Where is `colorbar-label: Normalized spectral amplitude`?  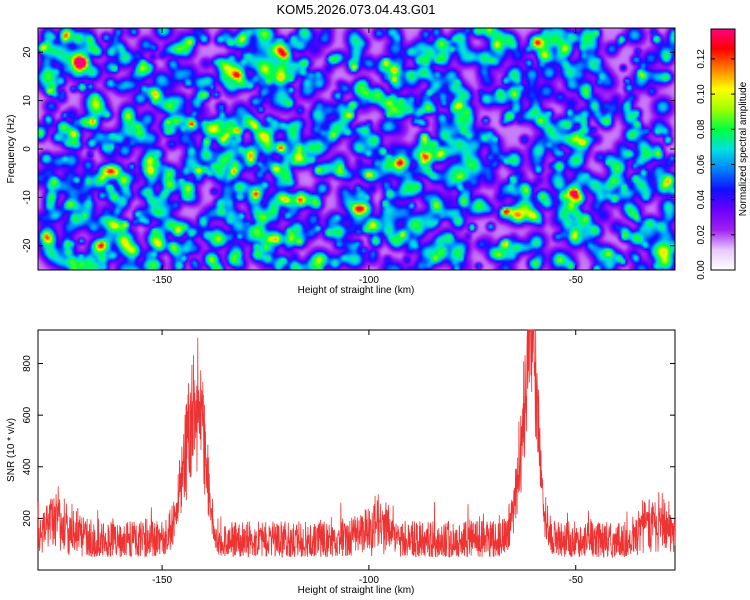 colorbar-label: Normalized spectral amplitude is located at coordinates (743, 148).